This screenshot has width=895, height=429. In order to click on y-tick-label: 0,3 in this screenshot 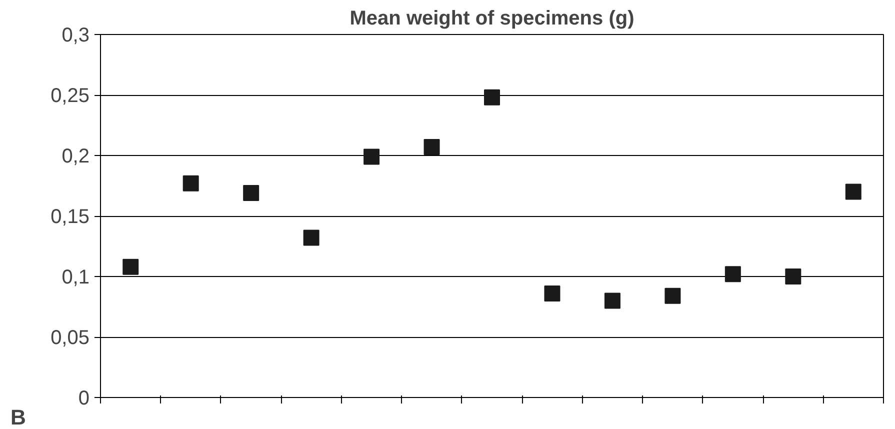, I will do `click(76, 35)`.